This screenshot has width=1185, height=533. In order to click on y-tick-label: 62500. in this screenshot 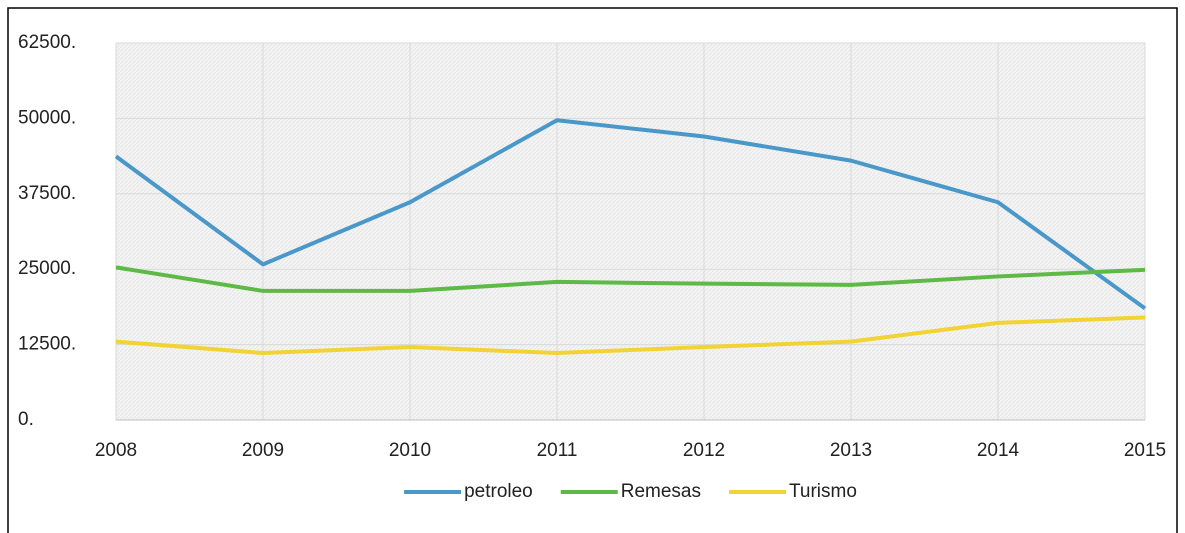, I will do `click(47, 42)`.